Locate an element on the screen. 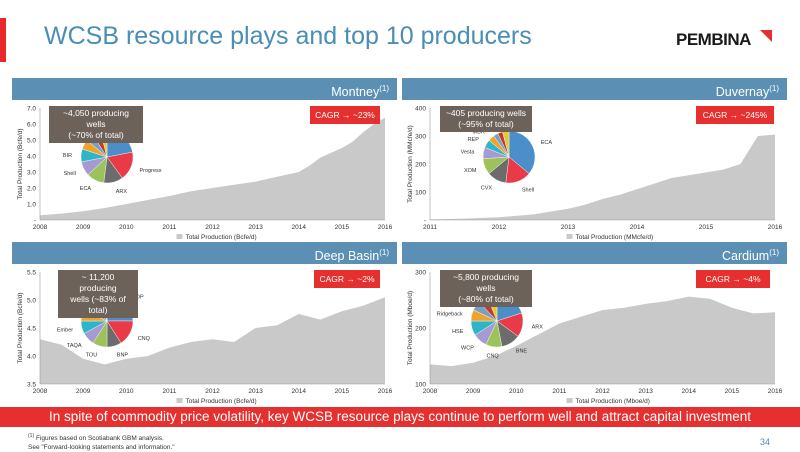 The image size is (800, 452). wells-line1: ~405 producing wells is located at coordinates (486, 113).